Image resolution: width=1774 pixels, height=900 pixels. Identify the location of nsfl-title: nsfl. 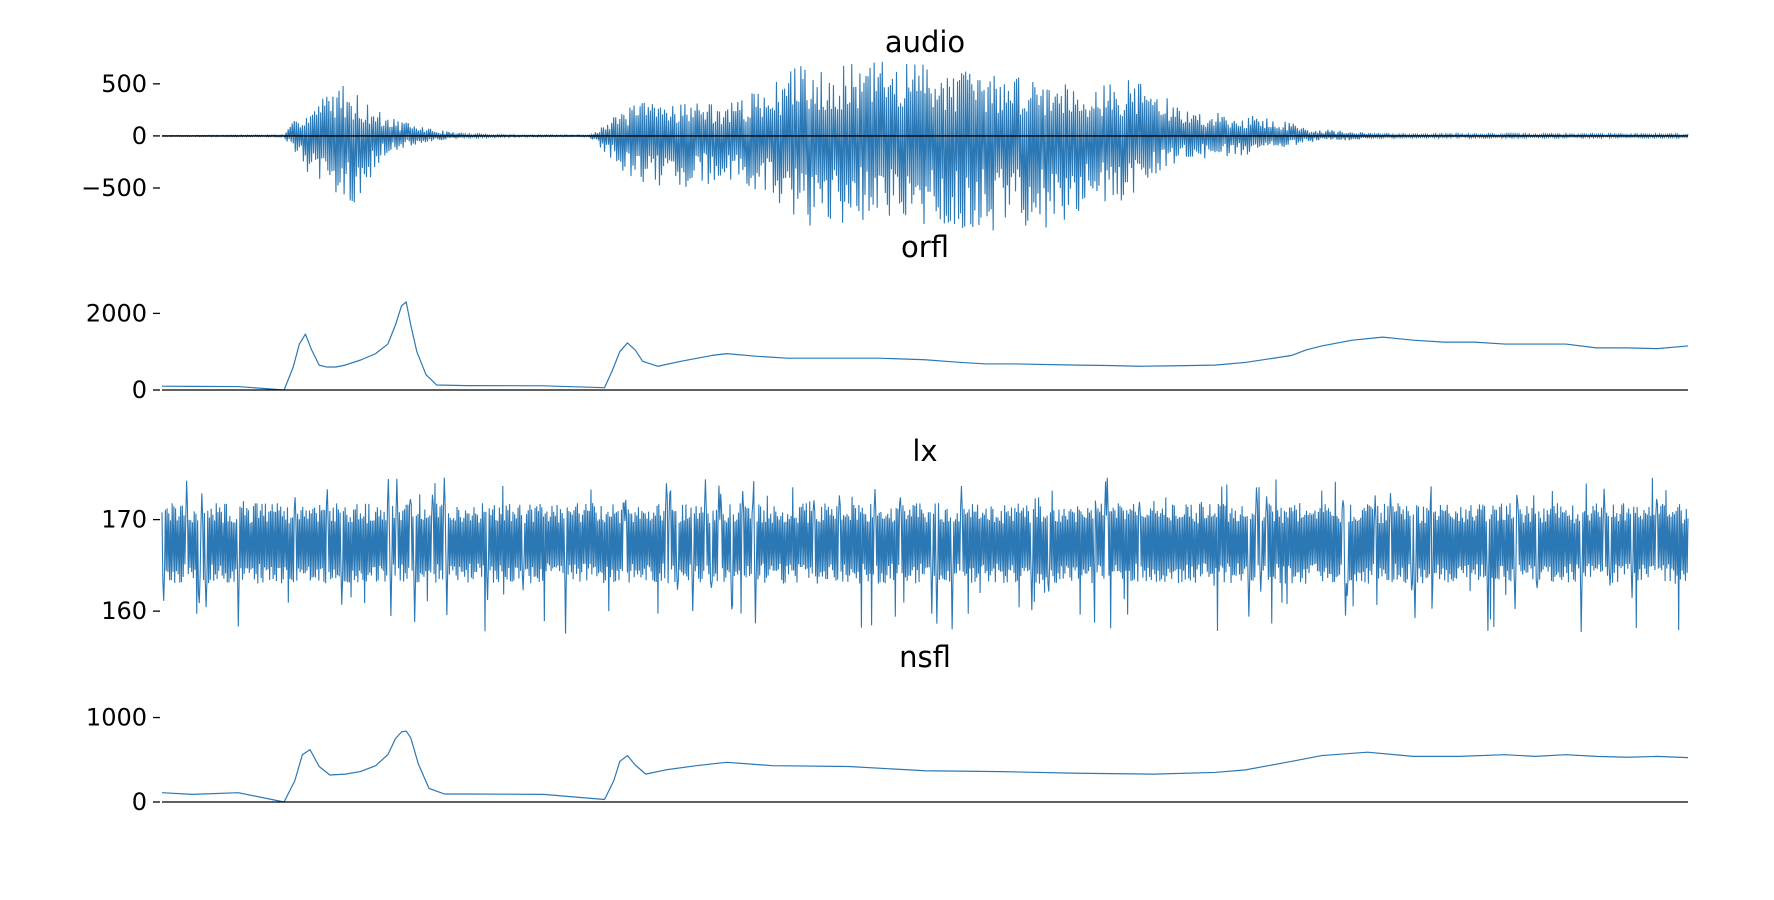
(925, 657).